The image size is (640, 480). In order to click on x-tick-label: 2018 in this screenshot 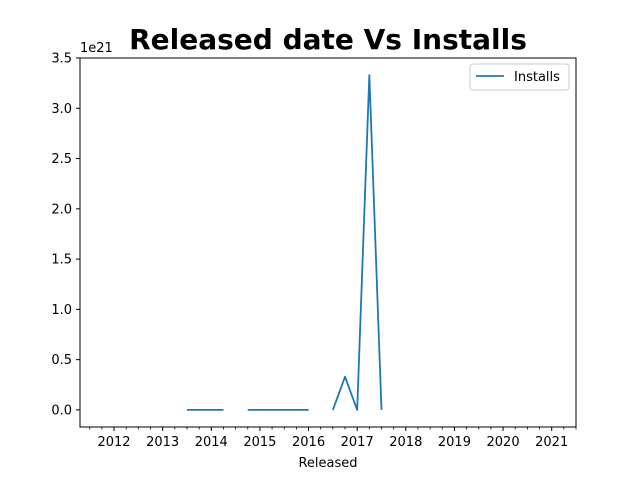, I will do `click(405, 442)`.